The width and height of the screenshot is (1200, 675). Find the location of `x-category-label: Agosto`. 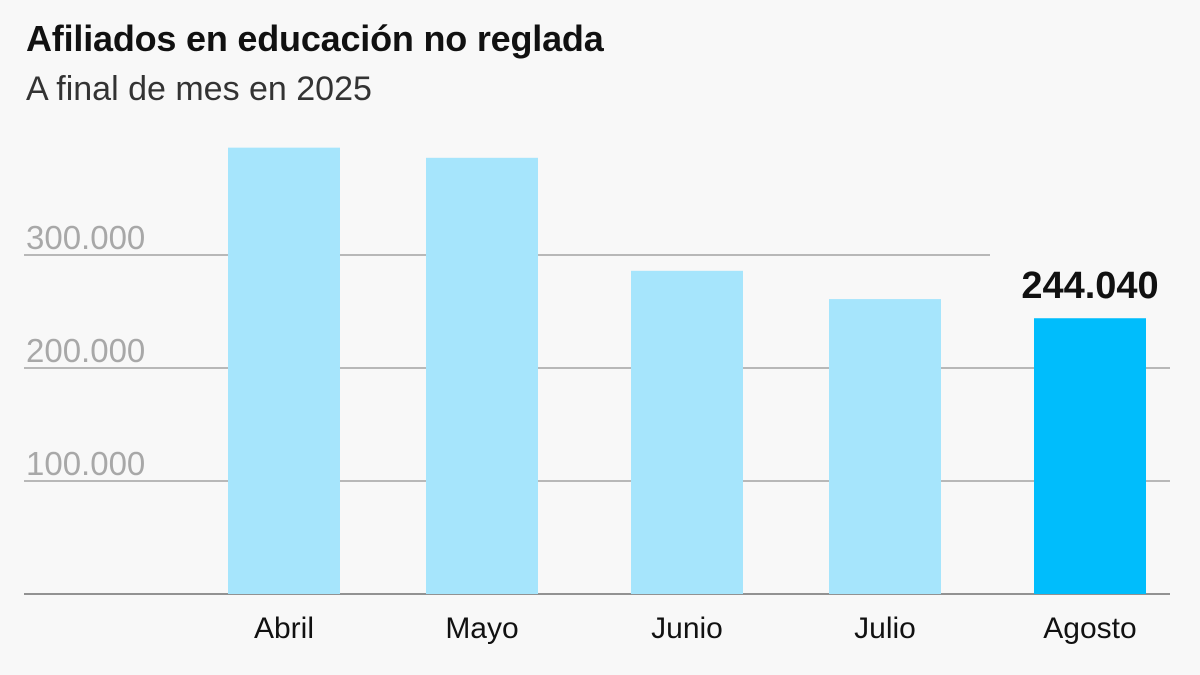

x-category-label: Agosto is located at coordinates (1089, 628).